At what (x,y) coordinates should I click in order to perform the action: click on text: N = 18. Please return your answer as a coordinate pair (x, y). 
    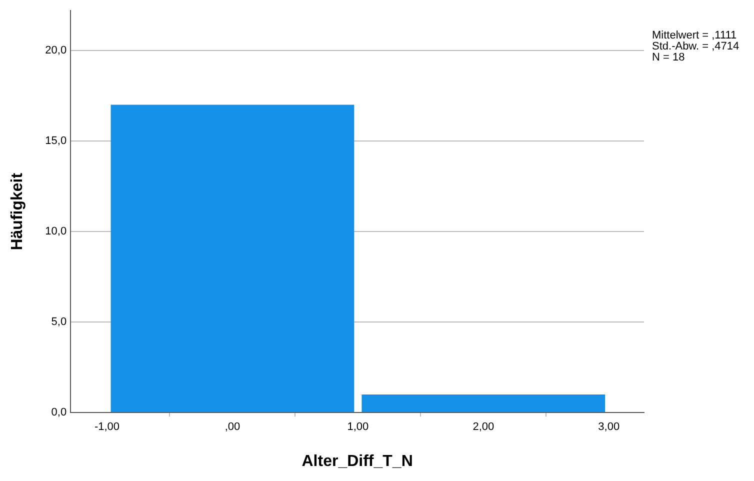
    Looking at the image, I should click on (668, 58).